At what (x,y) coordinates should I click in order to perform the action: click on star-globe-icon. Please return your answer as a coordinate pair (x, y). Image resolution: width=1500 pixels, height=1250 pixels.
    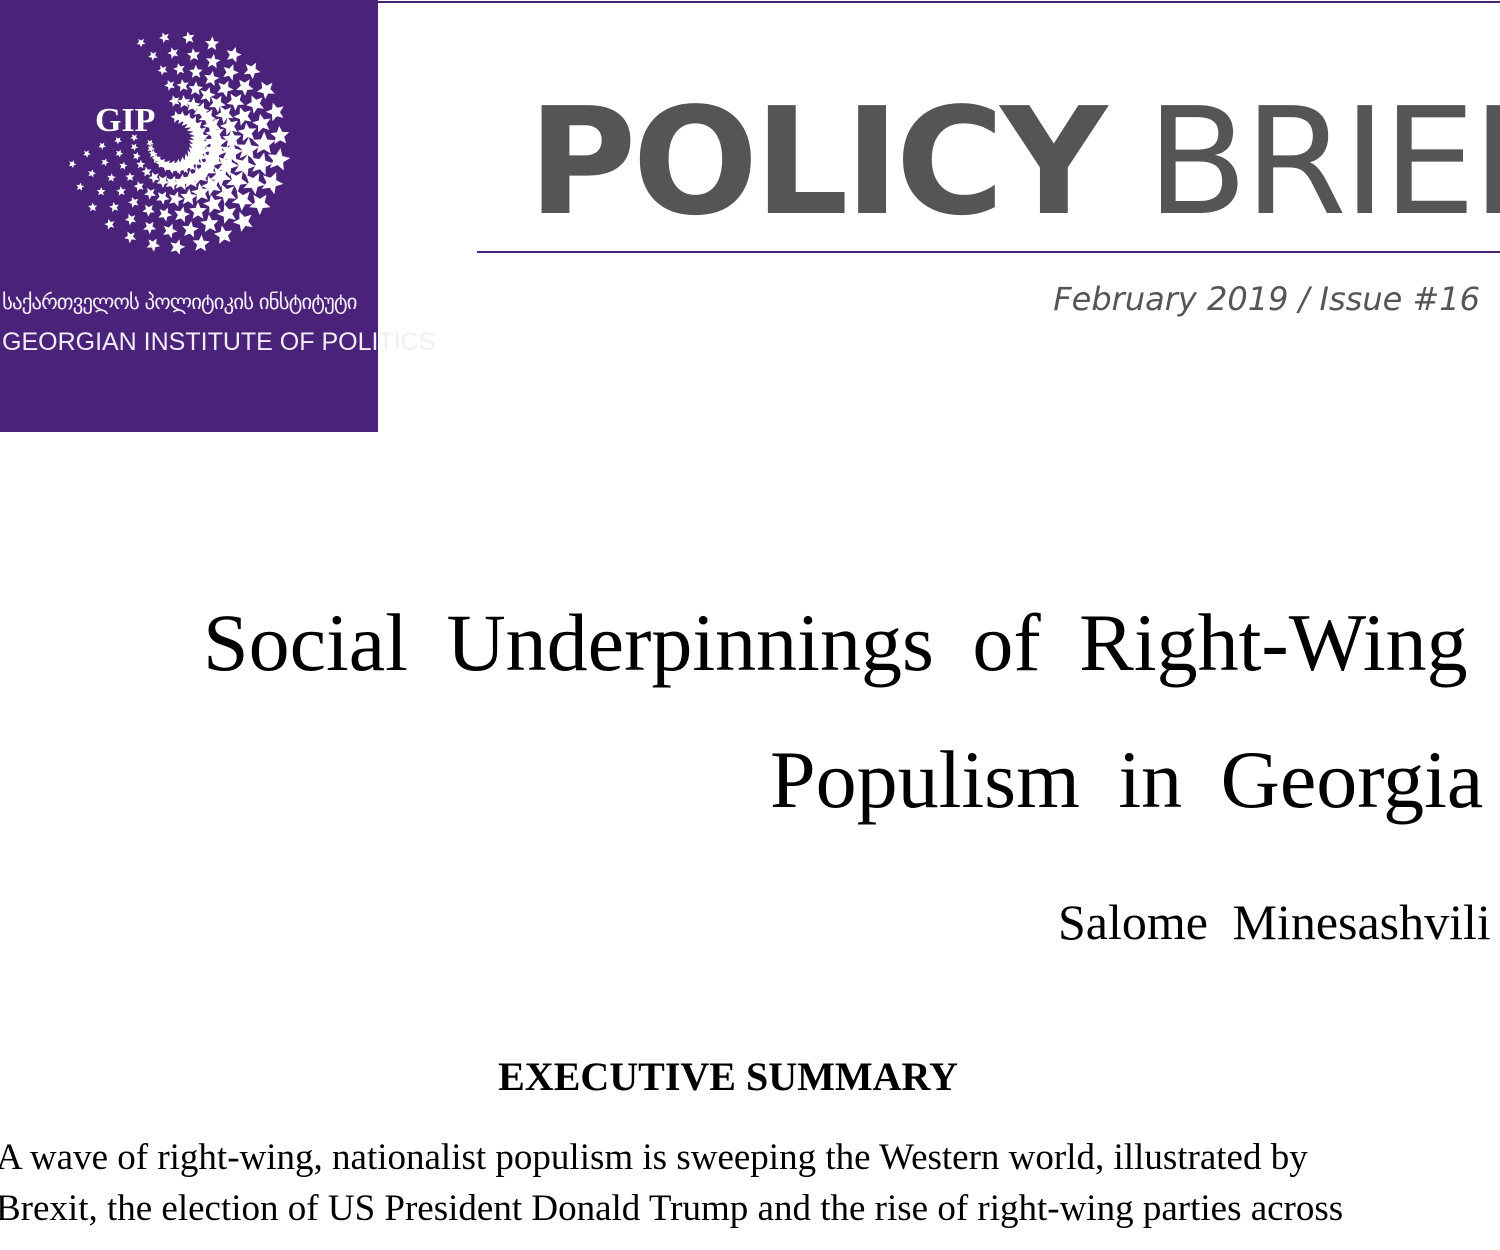
    Looking at the image, I should click on (179, 143).